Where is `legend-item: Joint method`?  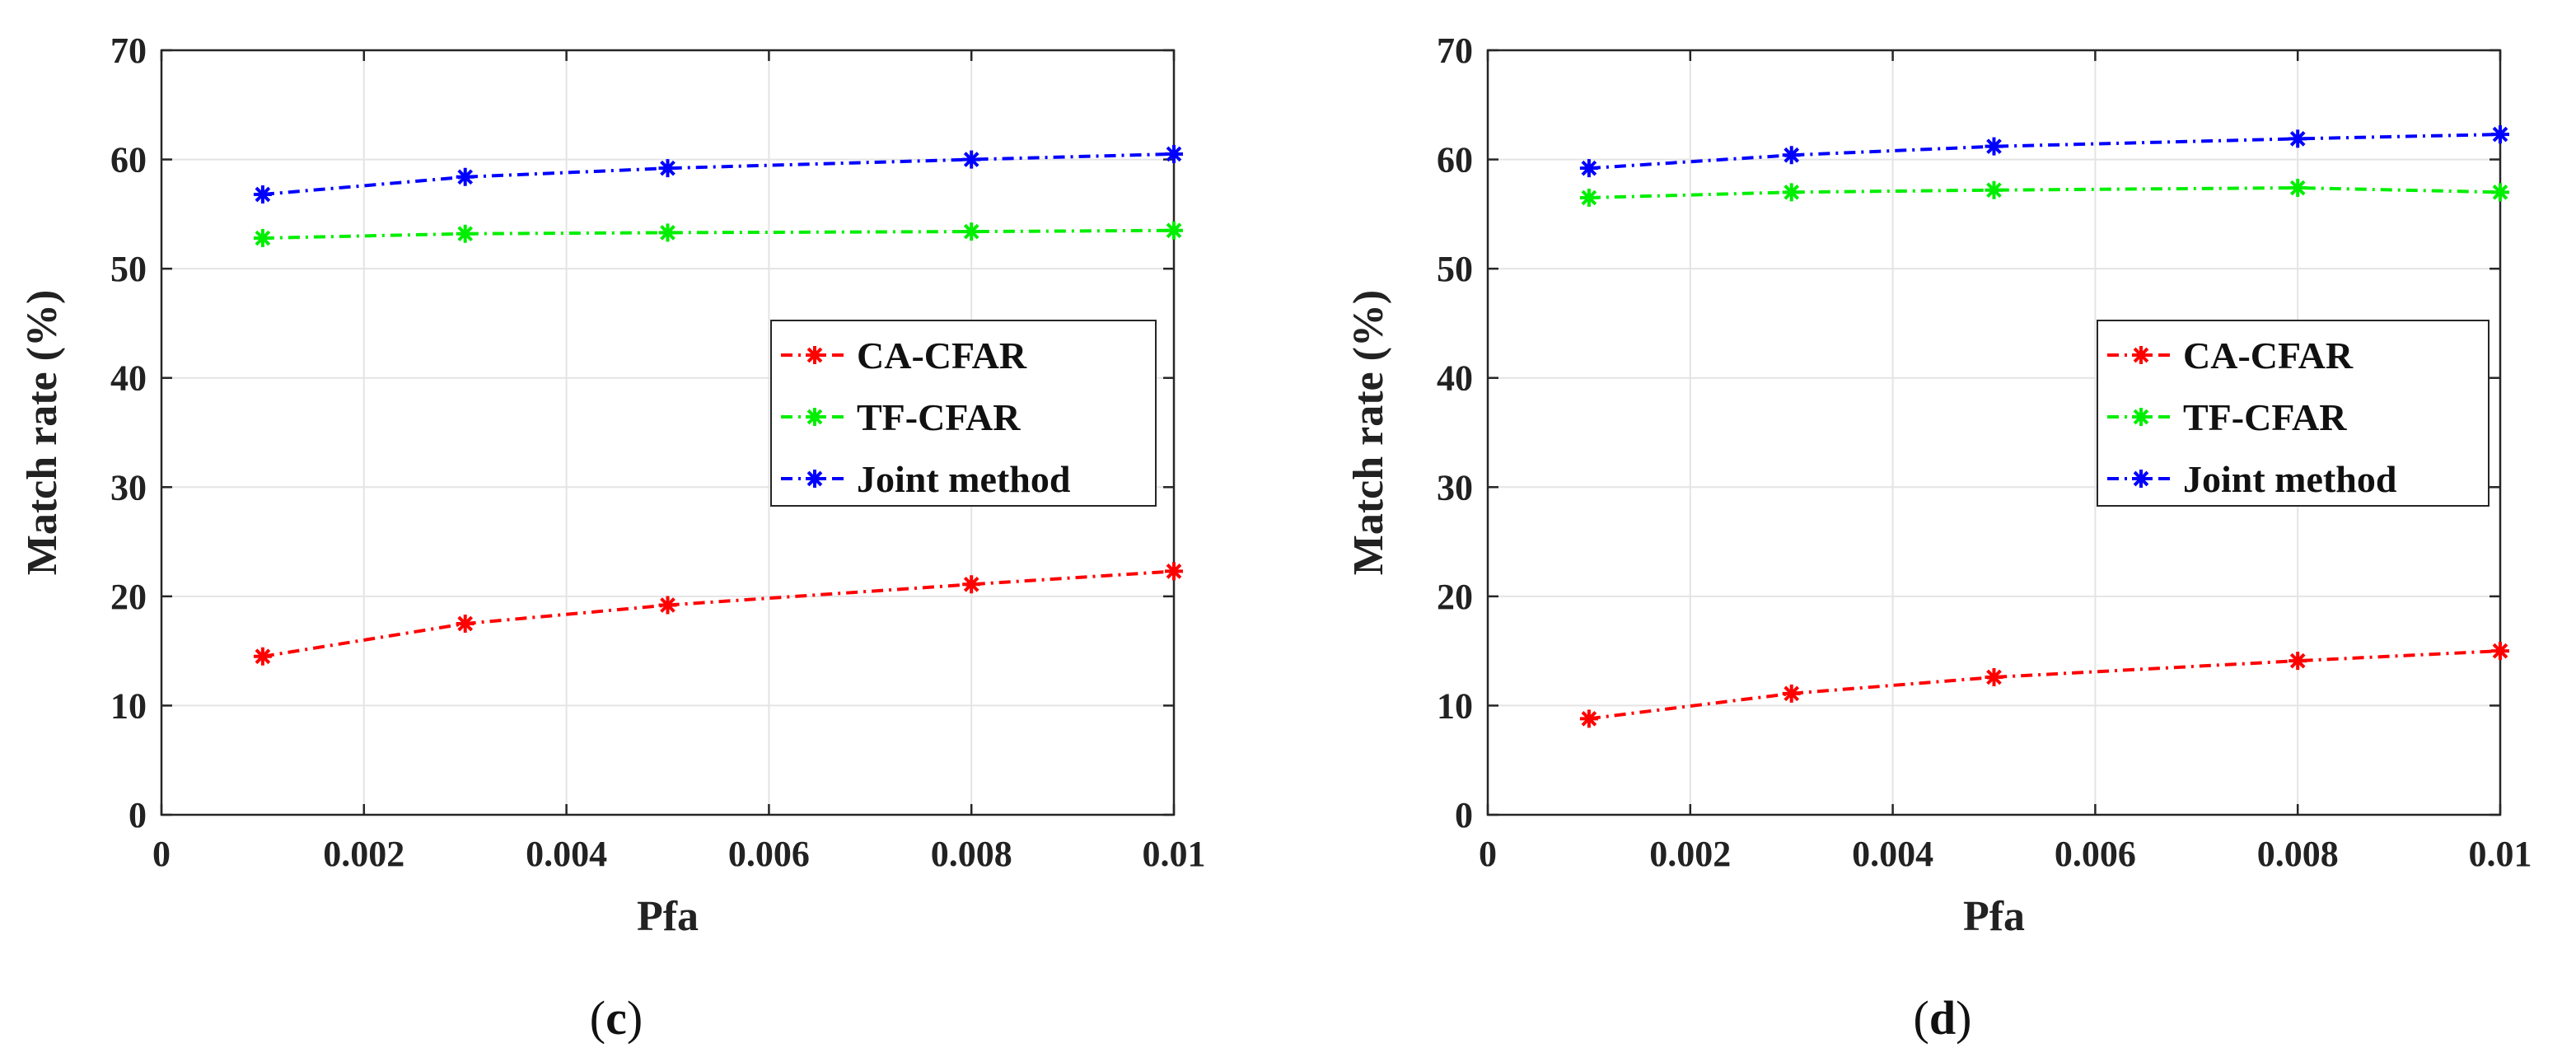 legend-item: Joint method is located at coordinates (926, 479).